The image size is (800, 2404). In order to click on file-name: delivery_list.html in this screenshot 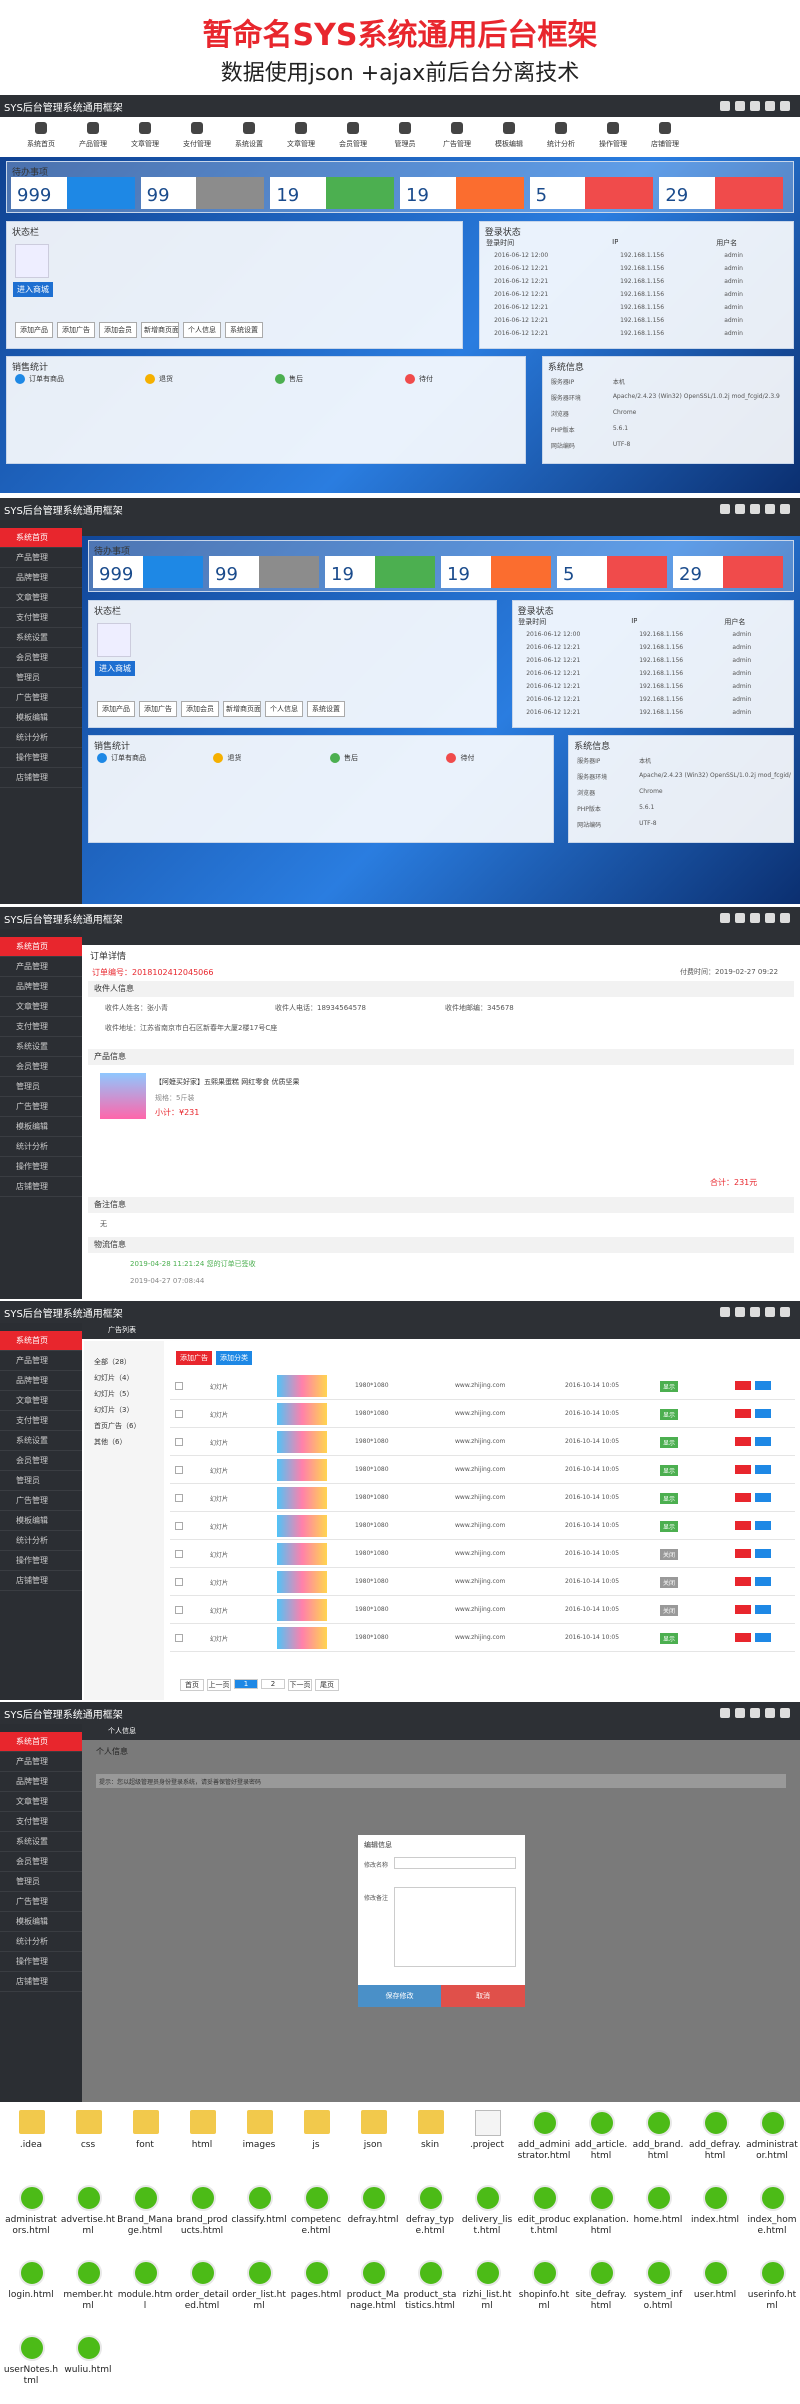, I will do `click(487, 2225)`.